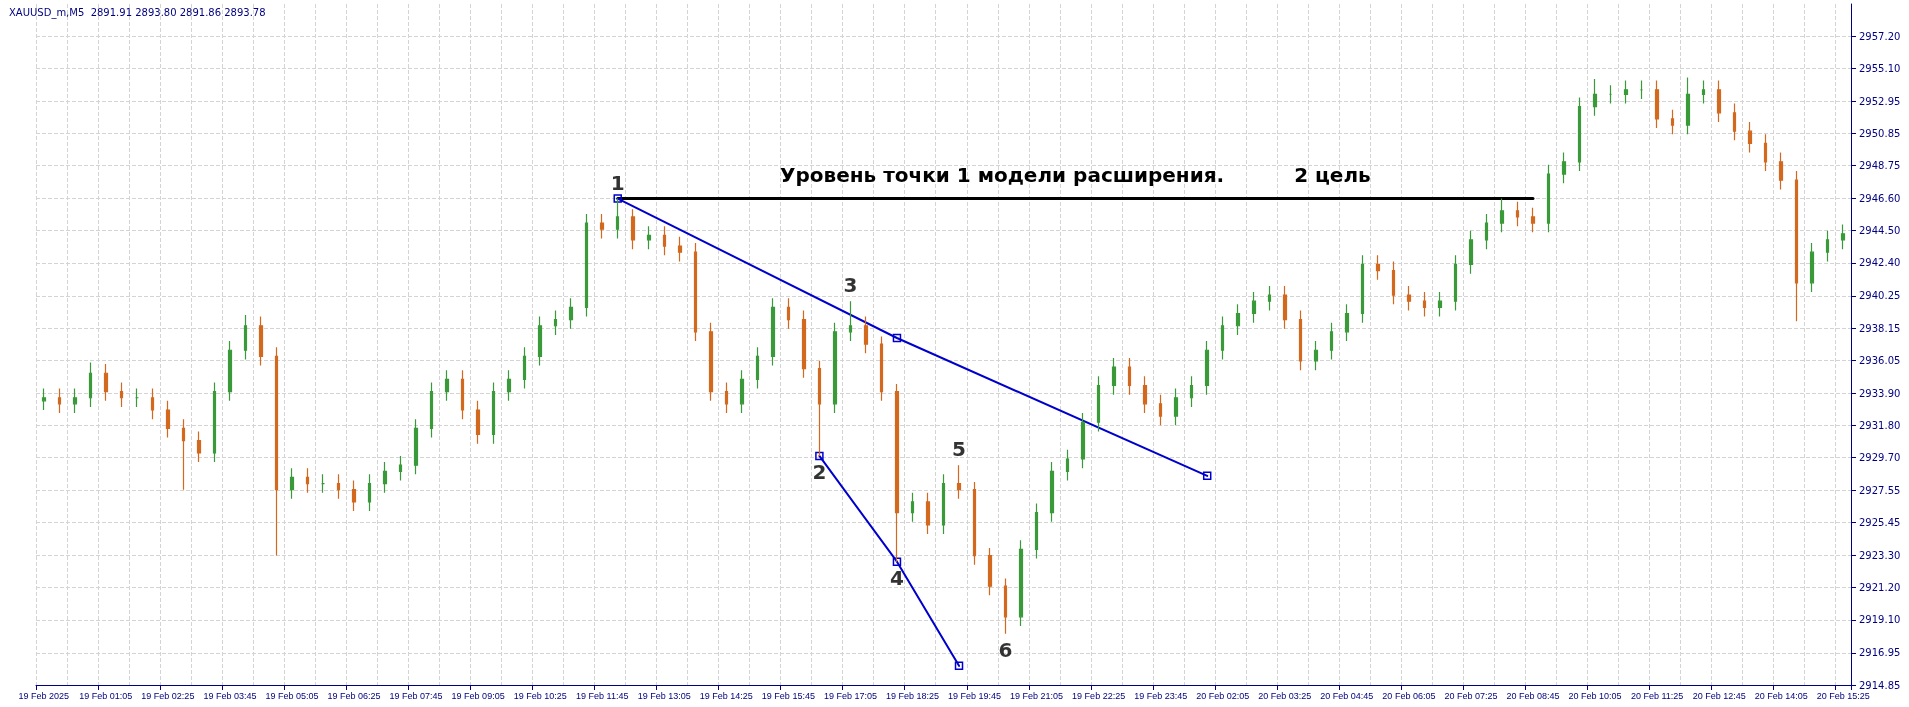  I want to click on annotation: Уровень точки 1 модели расширения., so click(1002, 174).